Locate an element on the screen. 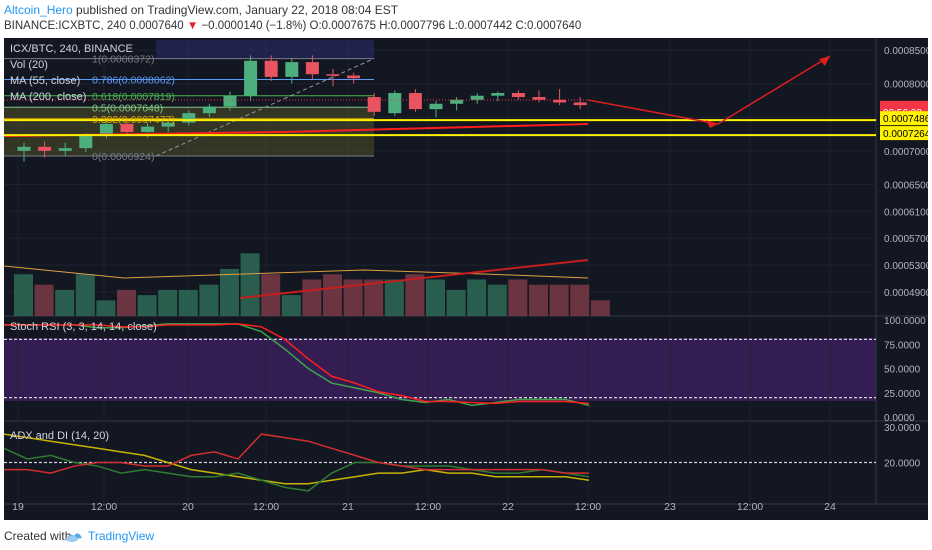  projection-arrow-icon is located at coordinates (712, 124).